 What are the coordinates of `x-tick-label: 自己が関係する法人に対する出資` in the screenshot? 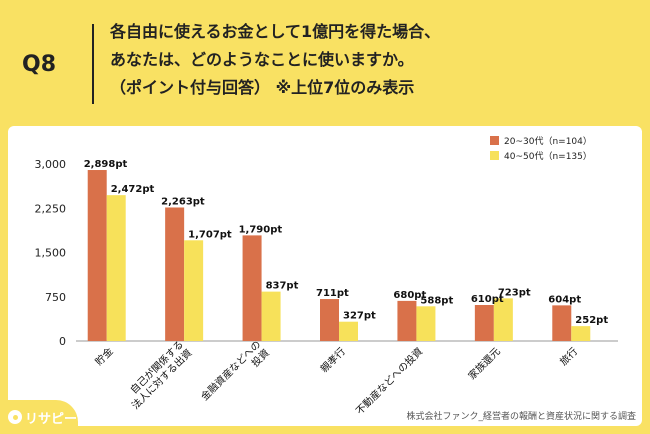 It's located at (157, 375).